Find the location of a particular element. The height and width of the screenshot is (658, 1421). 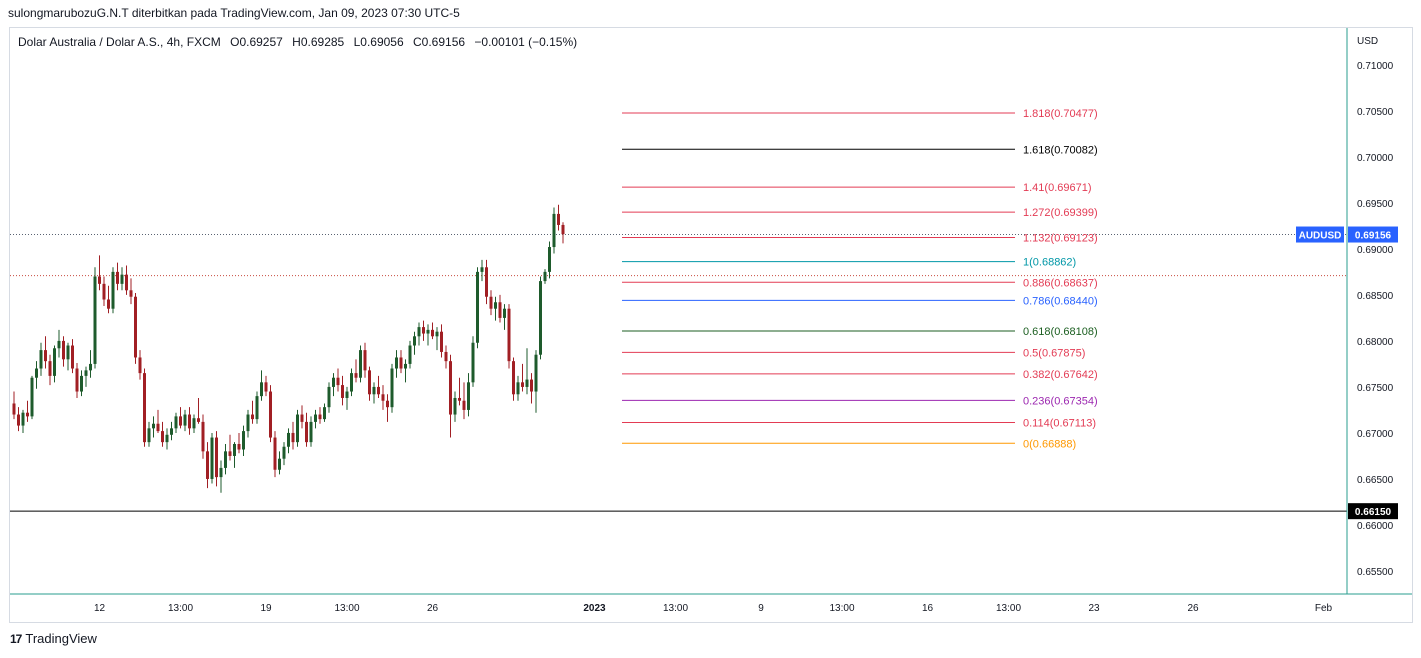

change-value: −0.00101 (−0.15%) is located at coordinates (525, 42).